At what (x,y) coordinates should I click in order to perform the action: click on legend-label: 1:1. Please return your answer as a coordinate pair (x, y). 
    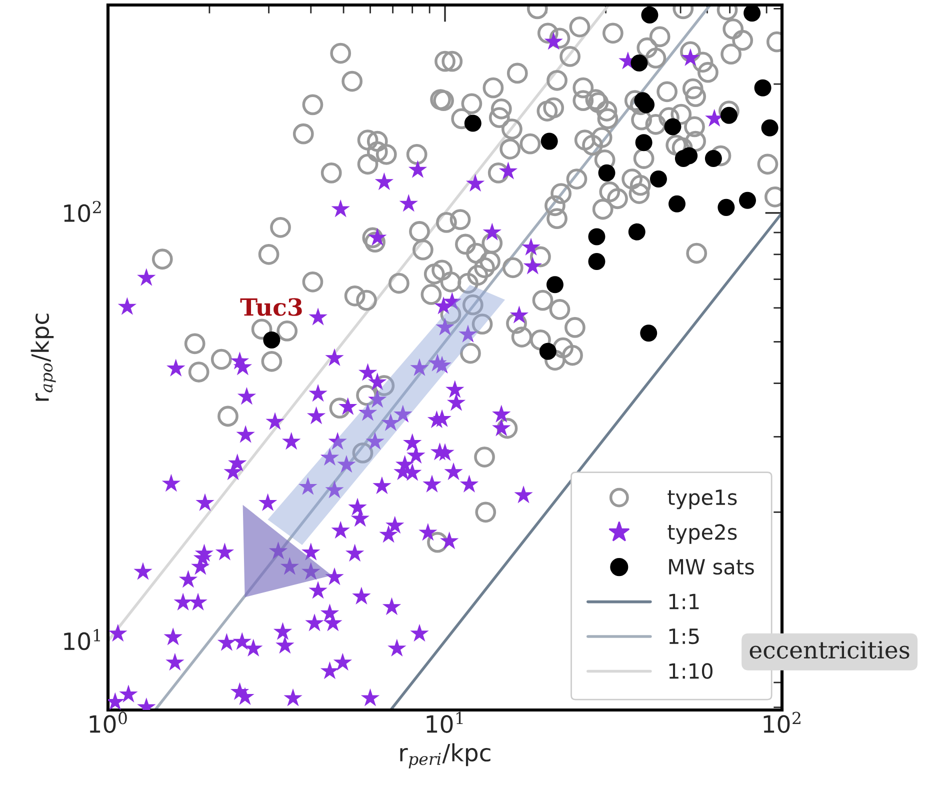
    Looking at the image, I should click on (684, 602).